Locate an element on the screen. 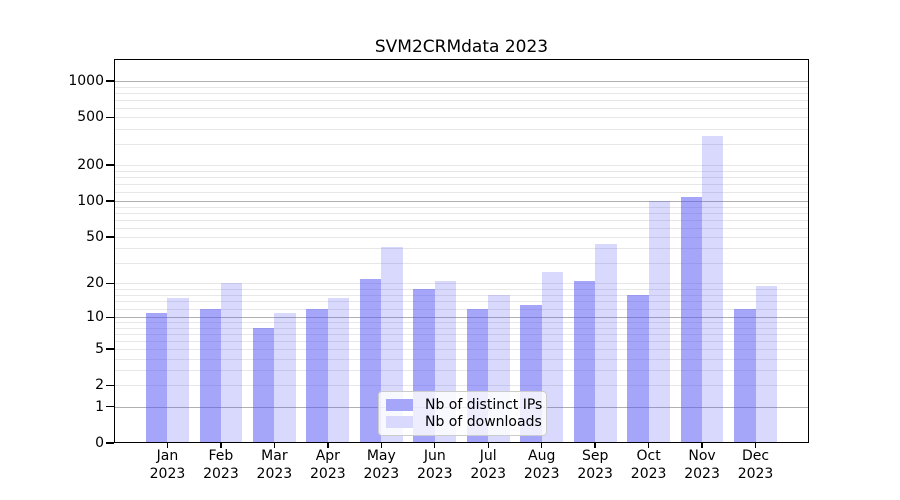 The width and height of the screenshot is (900, 500). legend-entry-distinct-ips: Nb of distinct IPs is located at coordinates (464, 405).